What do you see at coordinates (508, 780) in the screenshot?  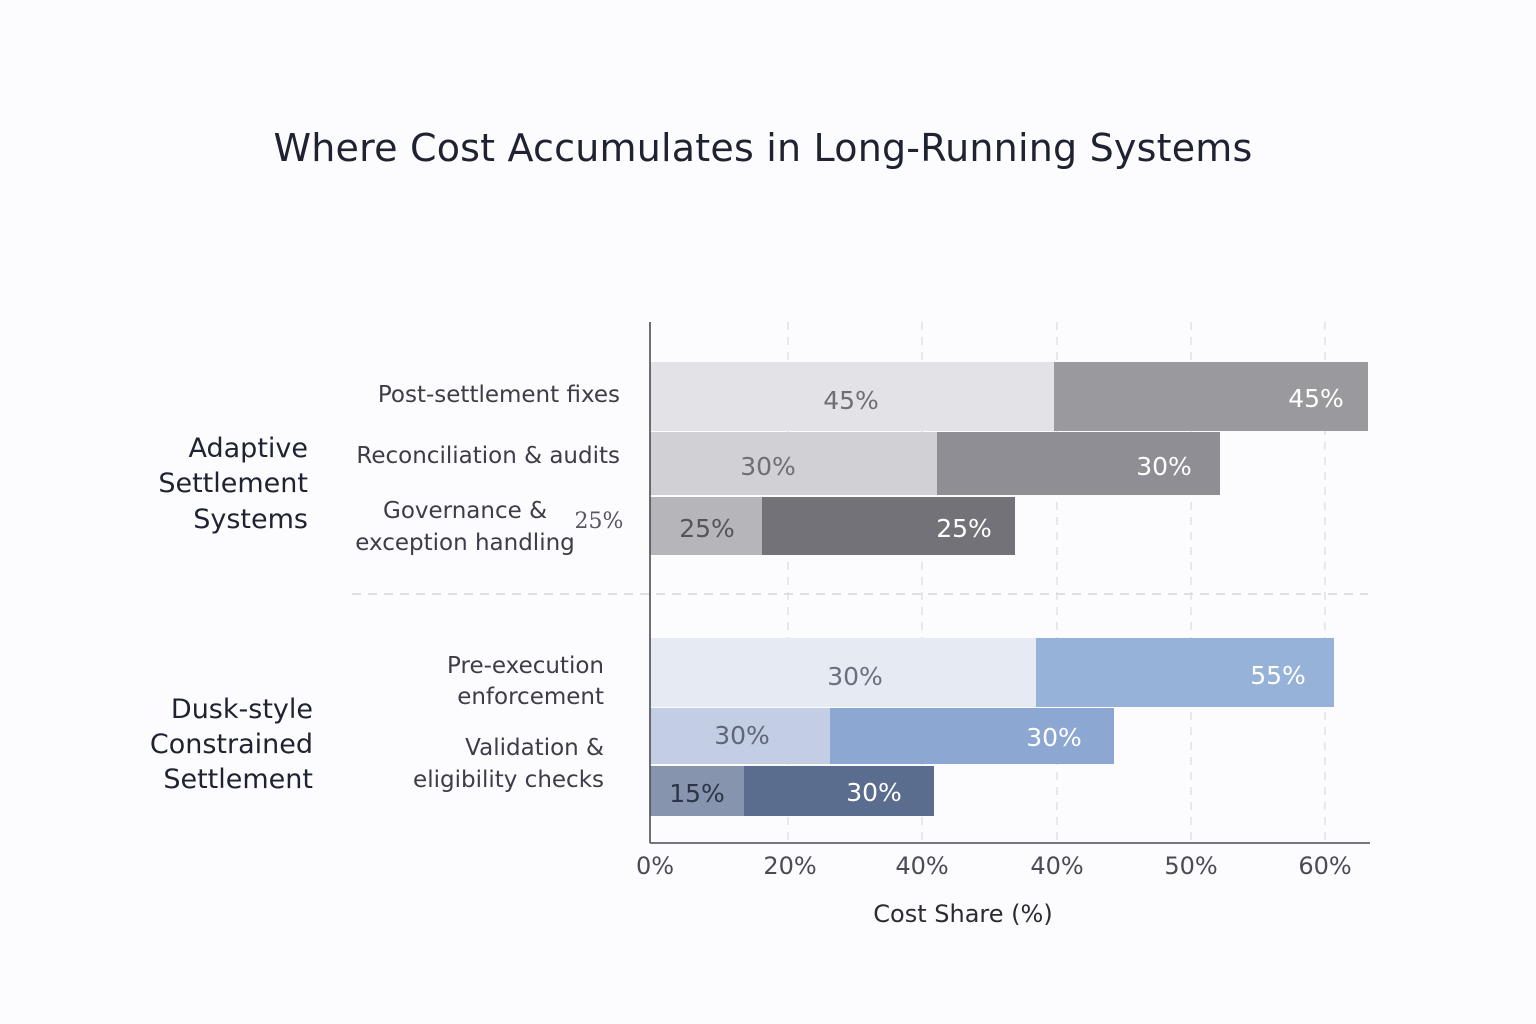 I see `category-label-5-line-2: eligibility checks` at bounding box center [508, 780].